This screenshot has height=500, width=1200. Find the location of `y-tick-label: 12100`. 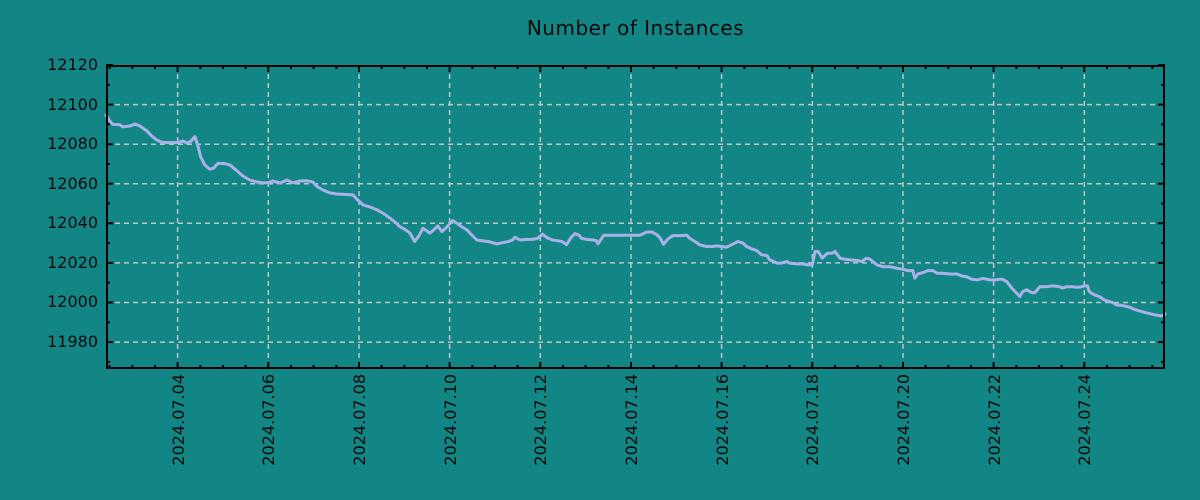

y-tick-label: 12100 is located at coordinates (72, 104).